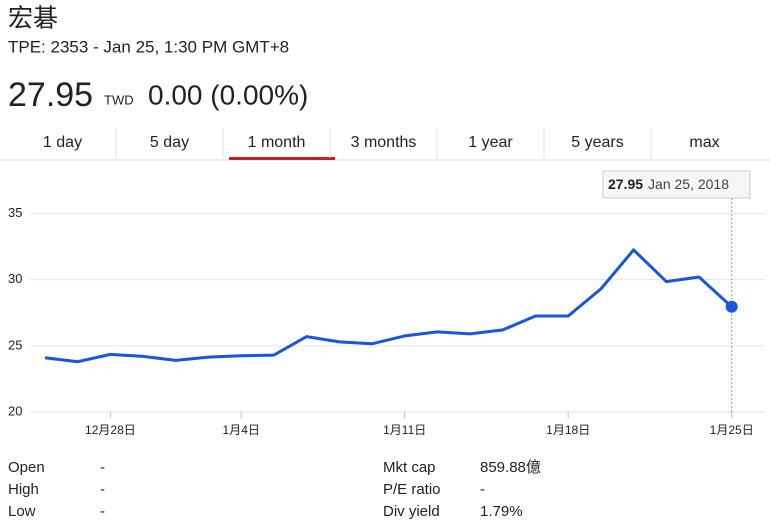  Describe the element at coordinates (15, 344) in the screenshot. I see `y-tick-label: 25` at that location.